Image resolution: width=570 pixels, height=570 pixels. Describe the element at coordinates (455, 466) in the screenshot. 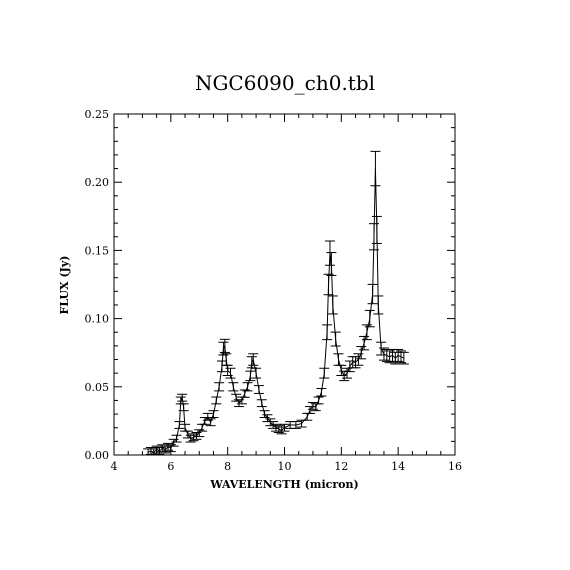

I see `x-tick-label: 16` at that location.